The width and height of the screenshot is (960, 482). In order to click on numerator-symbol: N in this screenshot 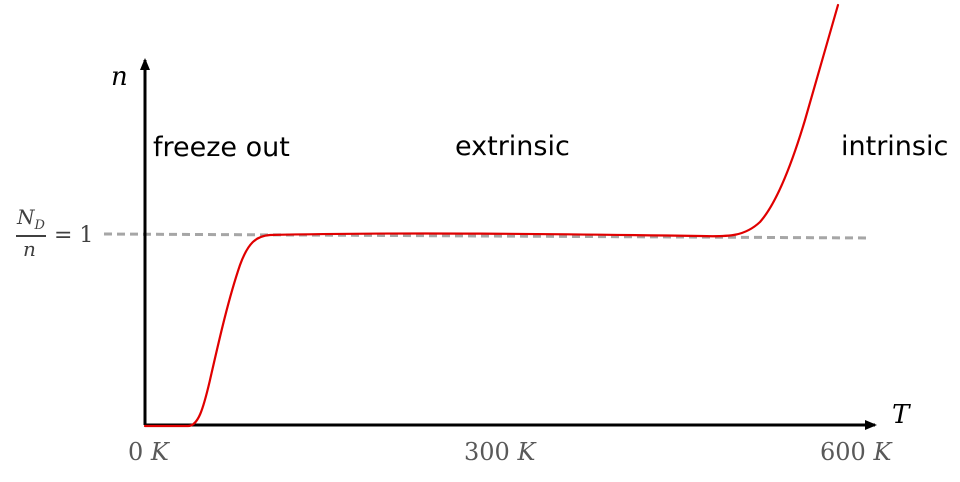, I will do `click(26, 217)`.